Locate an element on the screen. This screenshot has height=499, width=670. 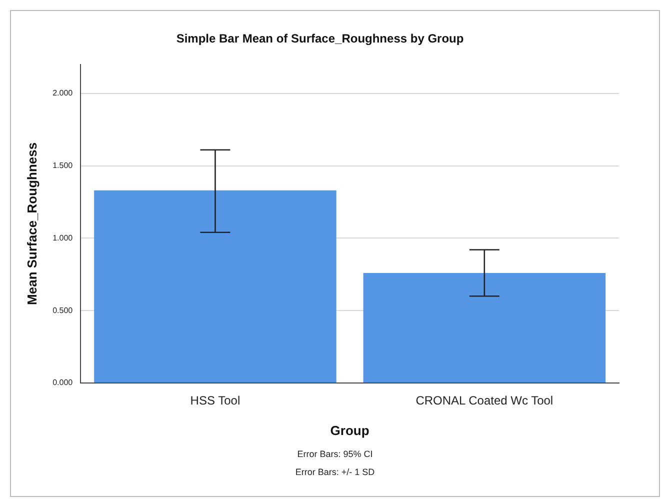
y-tick-label: 0.500 is located at coordinates (63, 310).